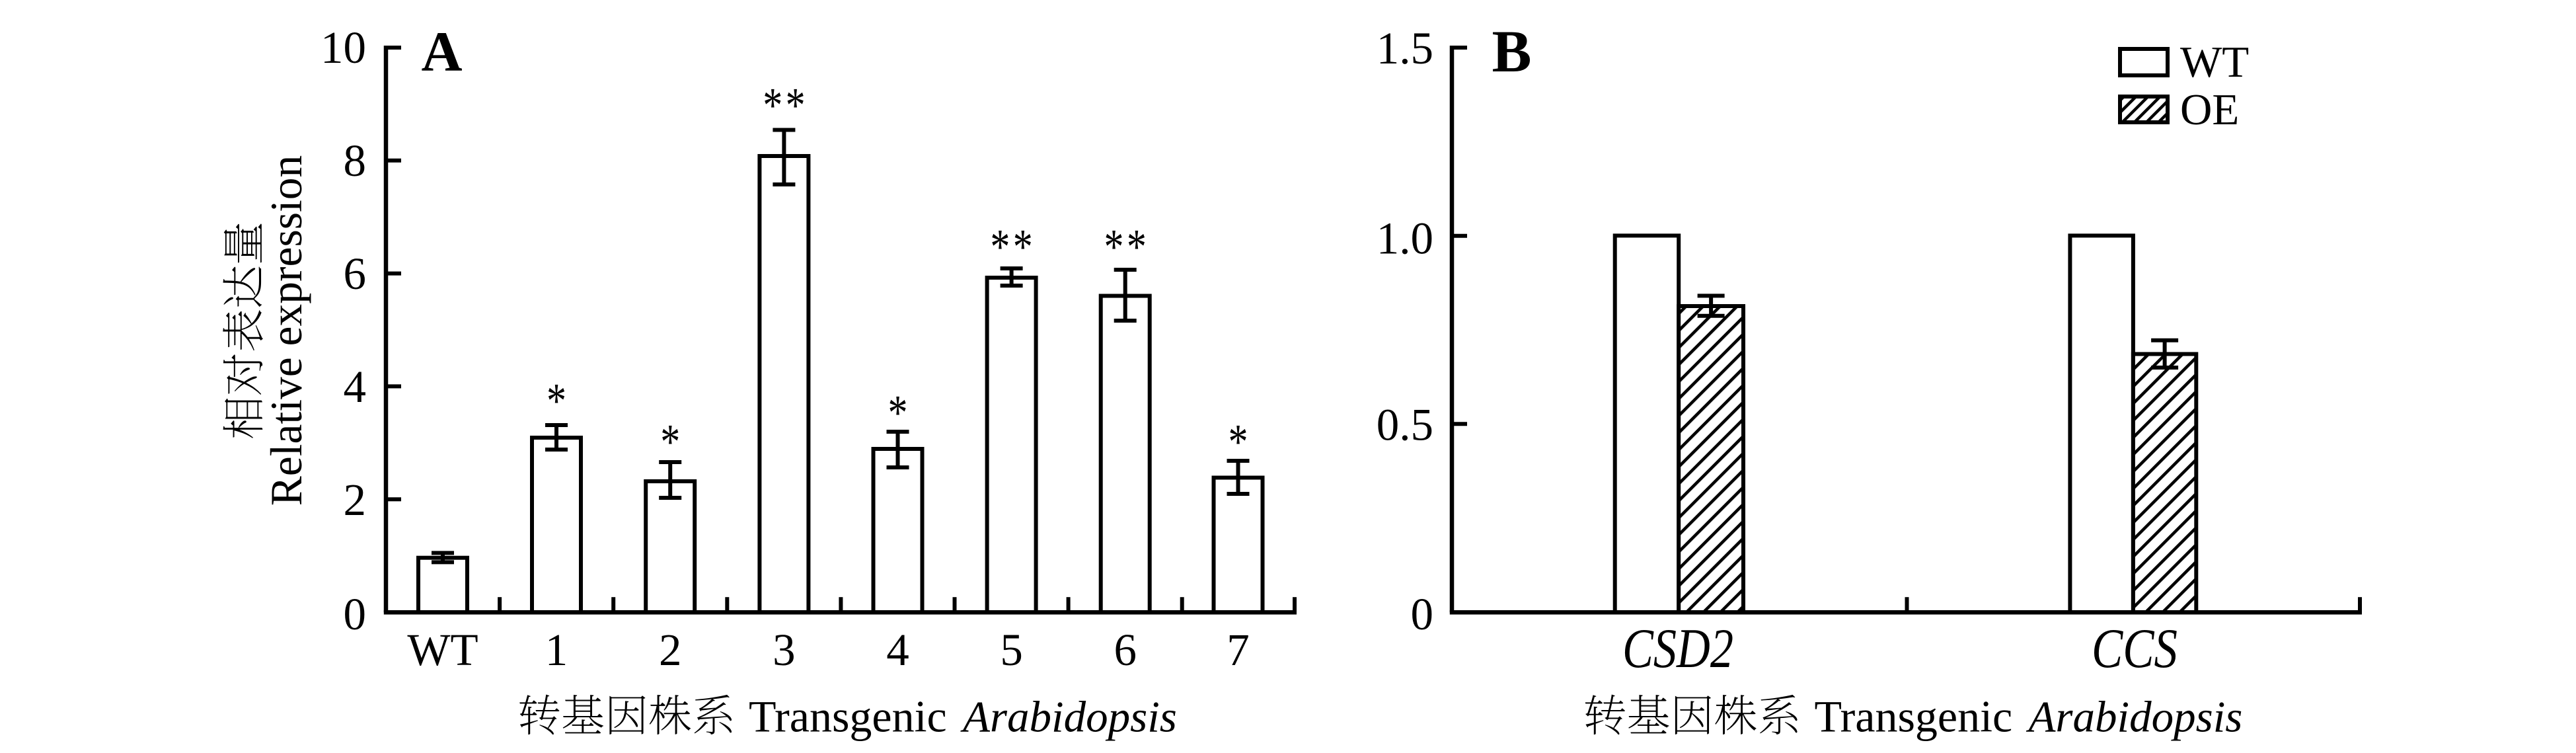  What do you see at coordinates (441, 51) in the screenshot?
I see `svg-text: A` at bounding box center [441, 51].